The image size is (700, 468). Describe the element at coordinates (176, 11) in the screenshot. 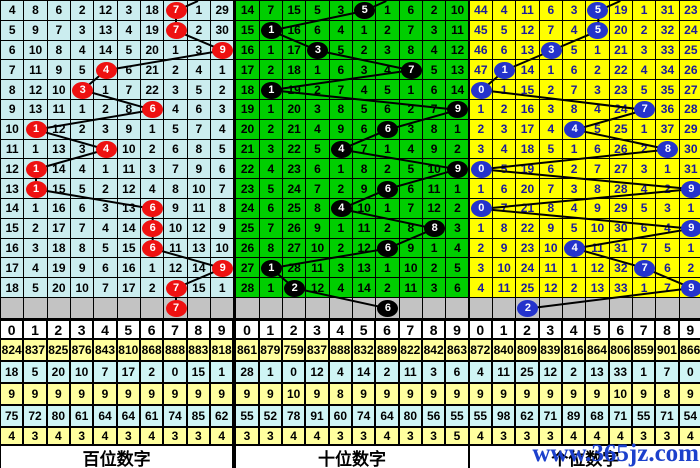

I see `drawn-digit-ball: 7` at that location.